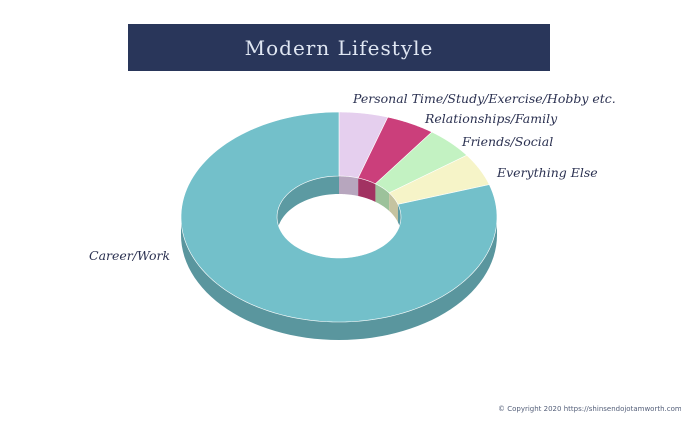  Describe the element at coordinates (395, 150) in the screenshot. I see `slice-relationships-family` at that location.